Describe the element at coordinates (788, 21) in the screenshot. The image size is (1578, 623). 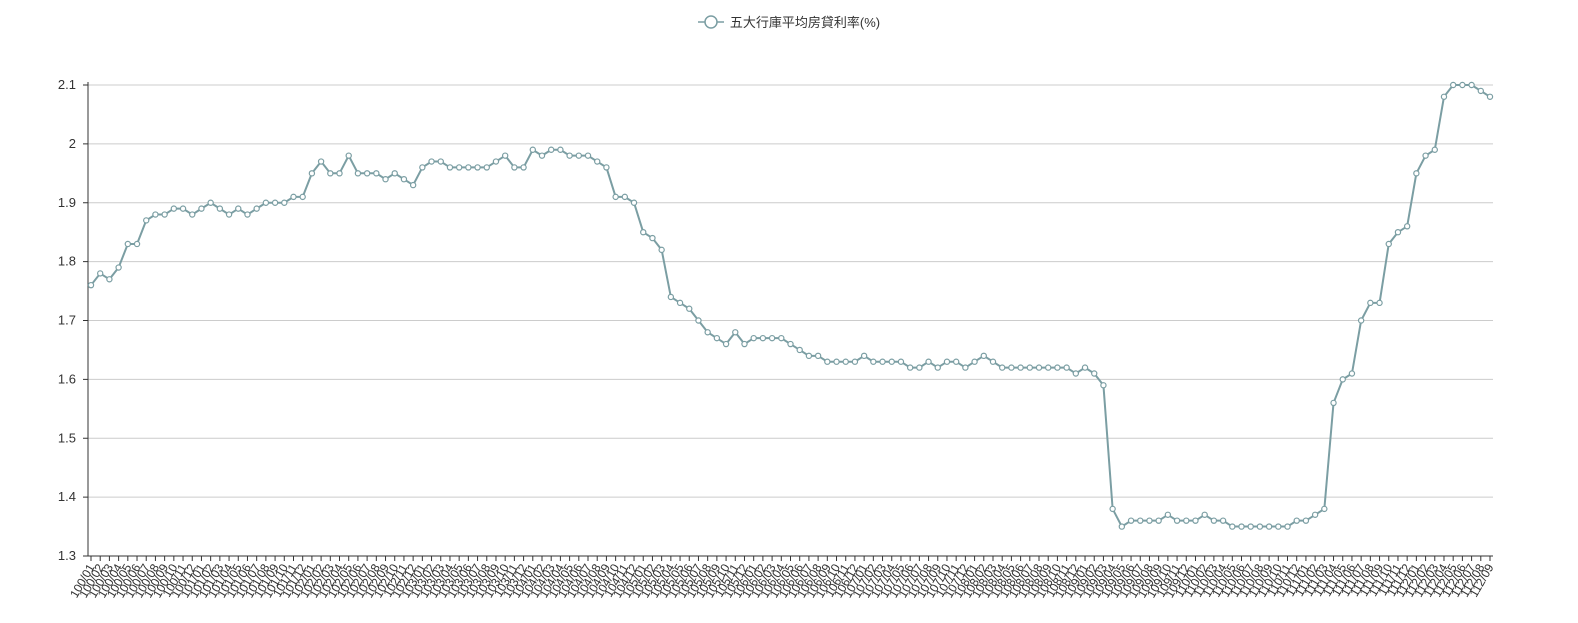
I see `legend-item: 五大行庫平均房貸利率(%)` at that location.